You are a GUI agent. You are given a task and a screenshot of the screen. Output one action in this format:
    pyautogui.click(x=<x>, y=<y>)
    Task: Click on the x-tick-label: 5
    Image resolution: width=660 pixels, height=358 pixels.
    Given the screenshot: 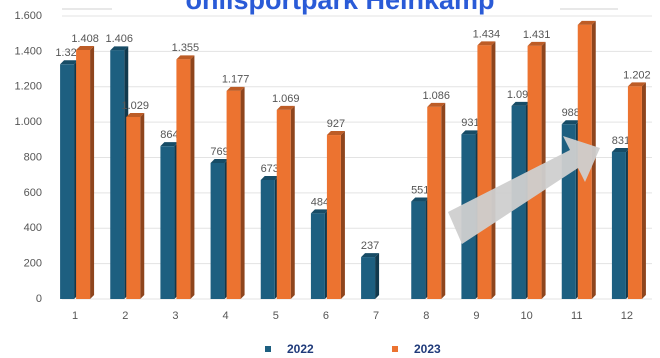 What is the action you would take?
    pyautogui.click(x=276, y=316)
    